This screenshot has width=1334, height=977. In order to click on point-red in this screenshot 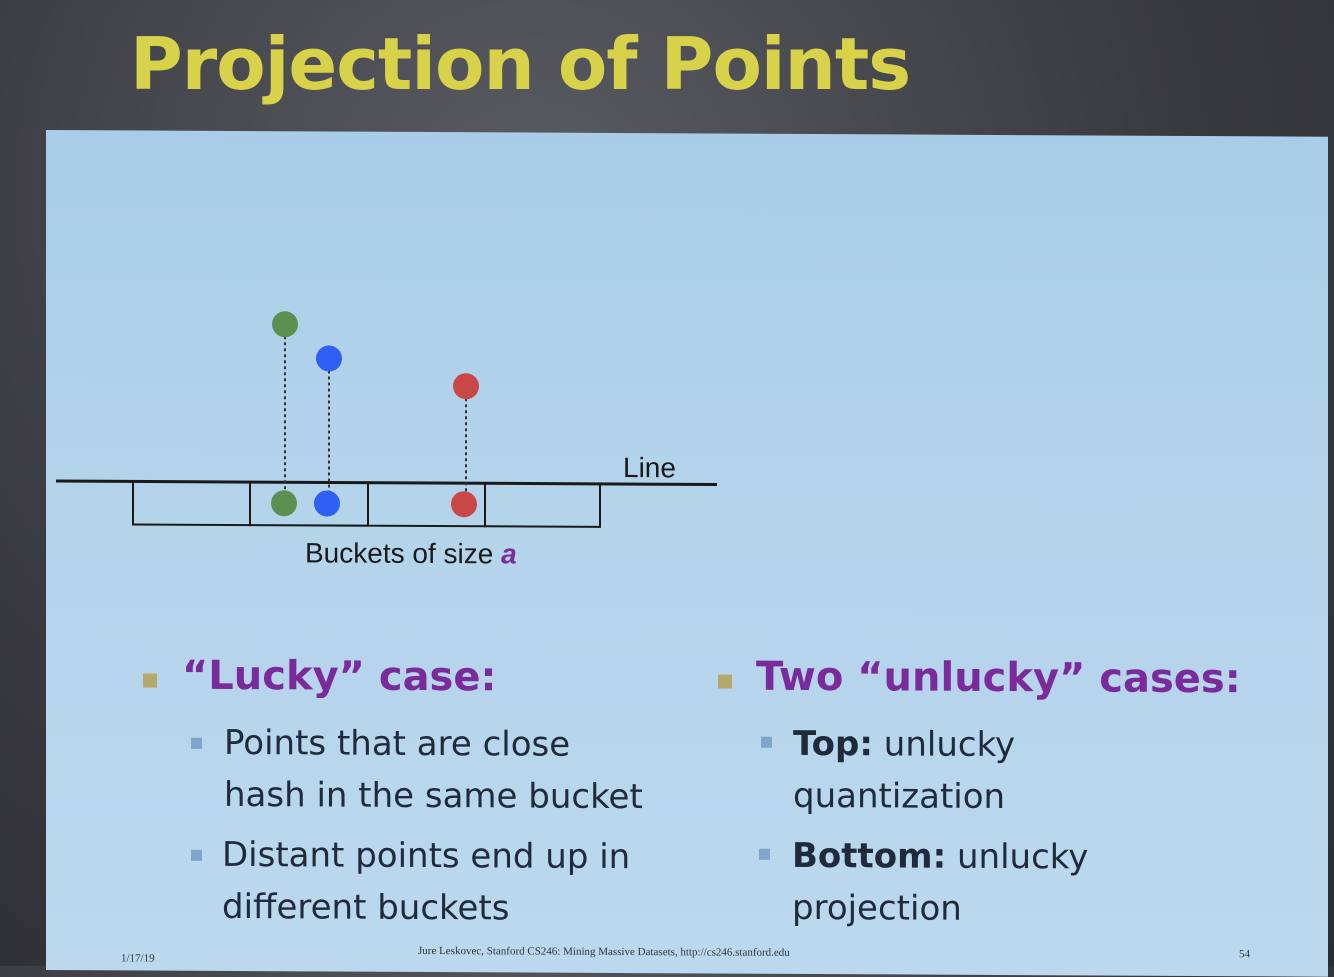, I will do `click(466, 386)`.